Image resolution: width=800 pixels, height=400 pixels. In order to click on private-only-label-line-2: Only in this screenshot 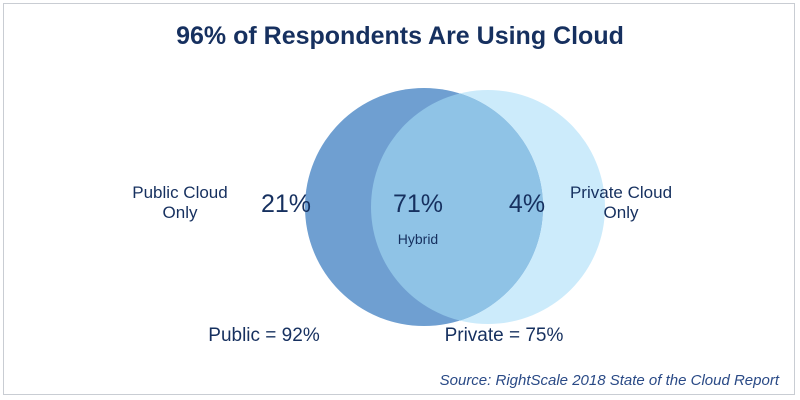, I will do `click(621, 212)`.